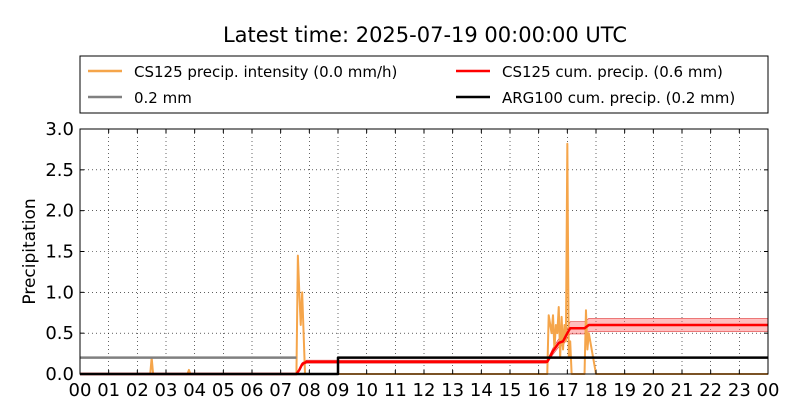 Image resolution: width=800 pixels, height=420 pixels. I want to click on y-axis-label: Precipitation, so click(30, 251).